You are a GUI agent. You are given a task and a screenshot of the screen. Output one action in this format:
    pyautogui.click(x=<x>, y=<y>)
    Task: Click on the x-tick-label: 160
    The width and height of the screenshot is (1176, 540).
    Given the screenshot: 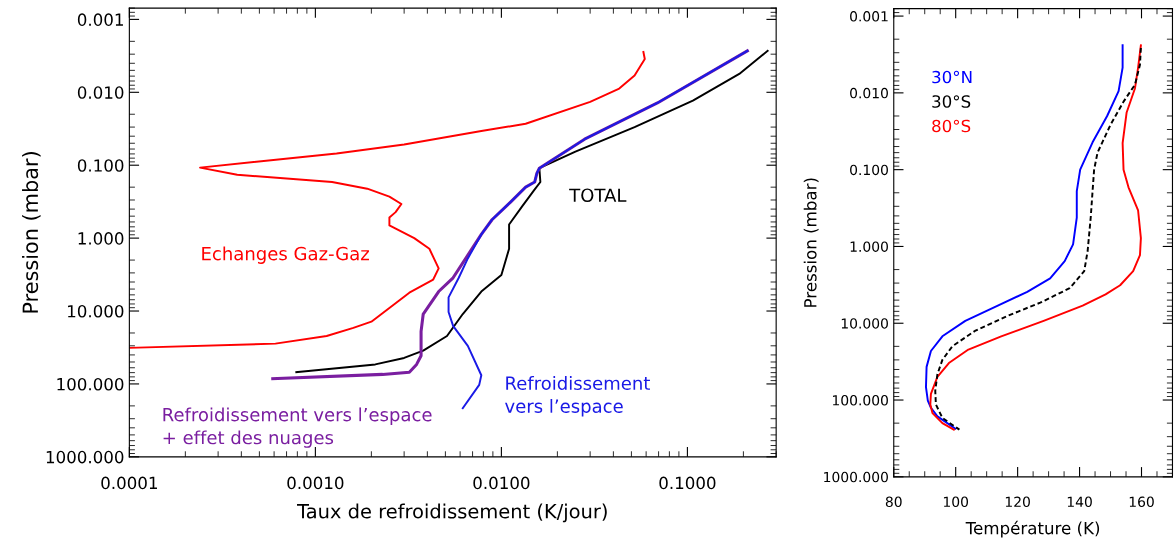 What is the action you would take?
    pyautogui.click(x=1141, y=502)
    